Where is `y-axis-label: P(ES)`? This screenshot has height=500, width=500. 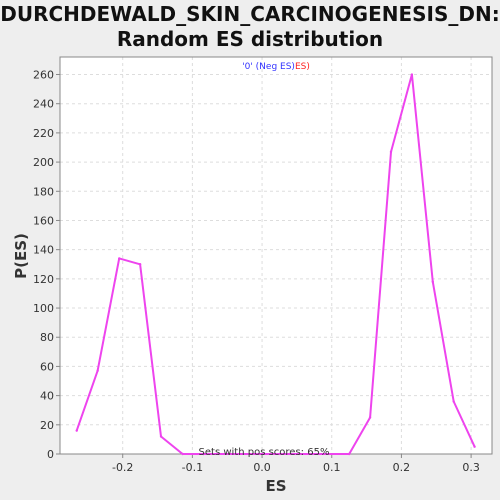
y-axis-label: P(ES) is located at coordinates (21, 256).